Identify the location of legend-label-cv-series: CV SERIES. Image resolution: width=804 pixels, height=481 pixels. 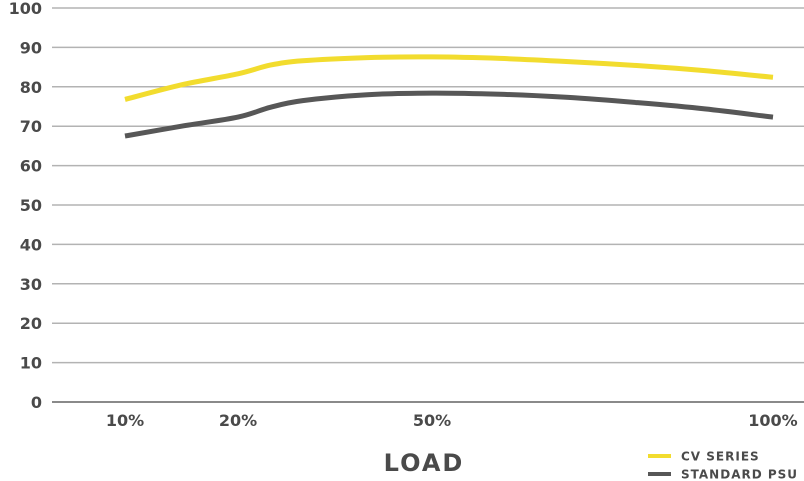
(720, 457).